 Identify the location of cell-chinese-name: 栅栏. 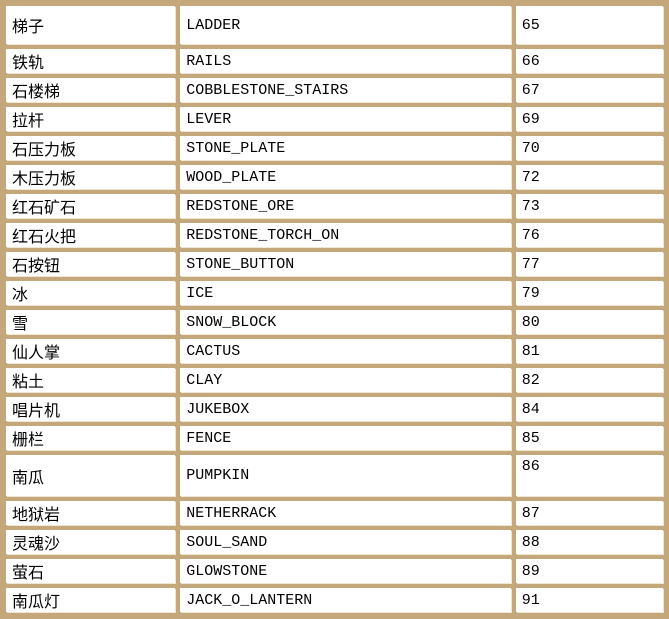
(91, 438).